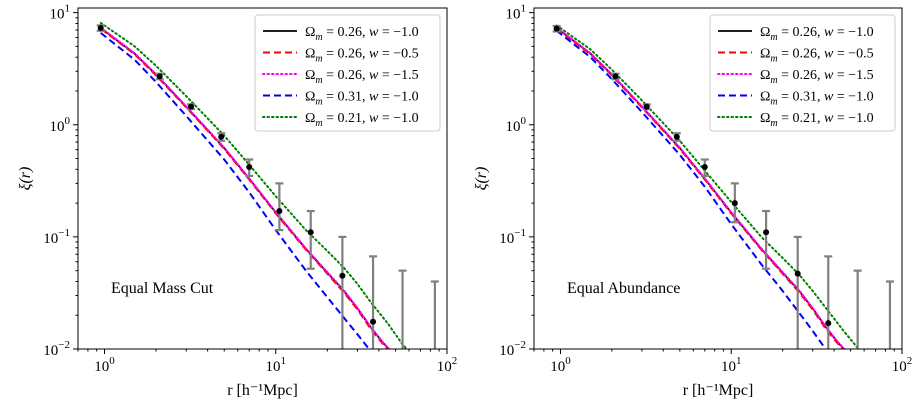 The image size is (913, 415). What do you see at coordinates (162, 288) in the screenshot?
I see `panel-annotation: Equal Mass Cut` at bounding box center [162, 288].